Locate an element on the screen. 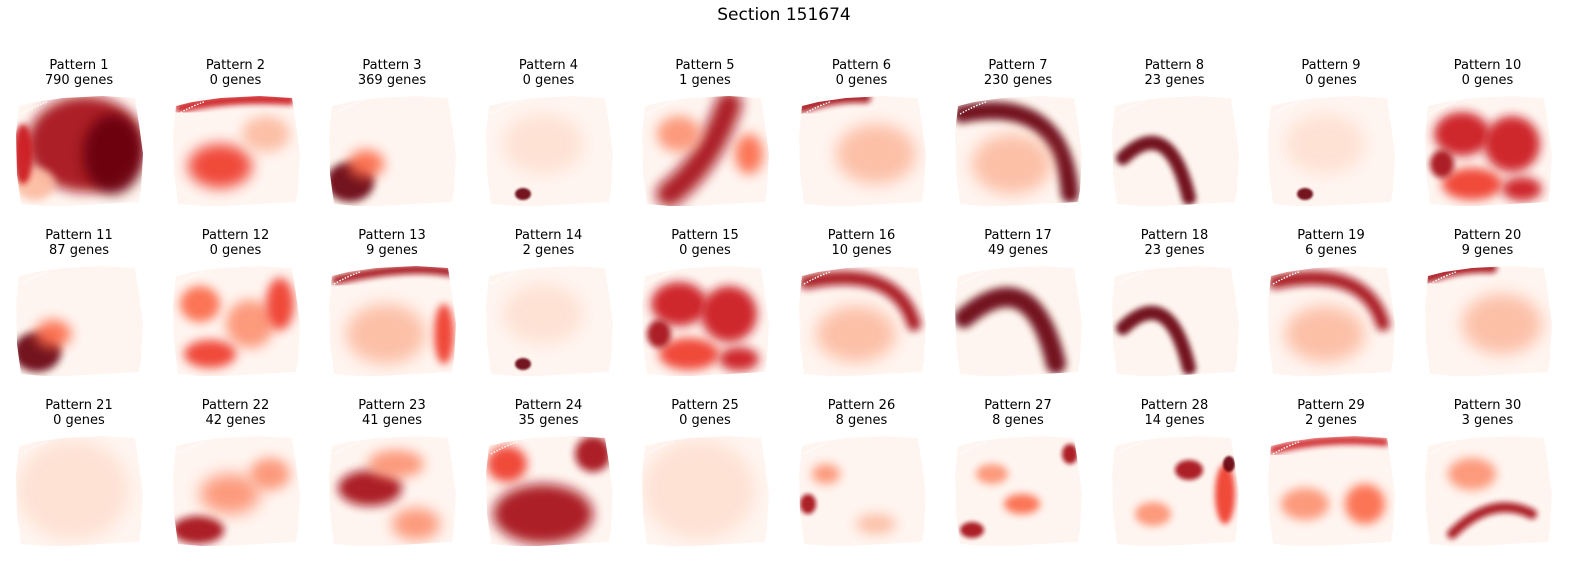 The width and height of the screenshot is (1592, 575). panel-gene-count: 3 genes is located at coordinates (1487, 420).